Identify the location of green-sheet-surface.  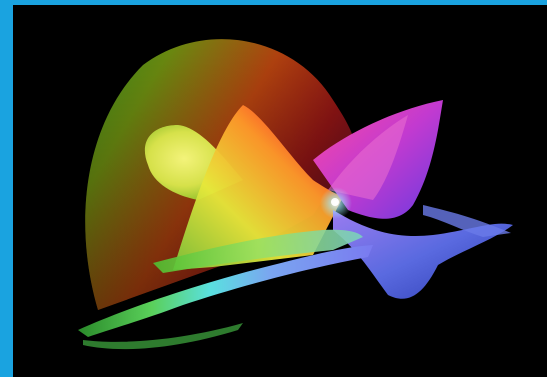
(258, 251).